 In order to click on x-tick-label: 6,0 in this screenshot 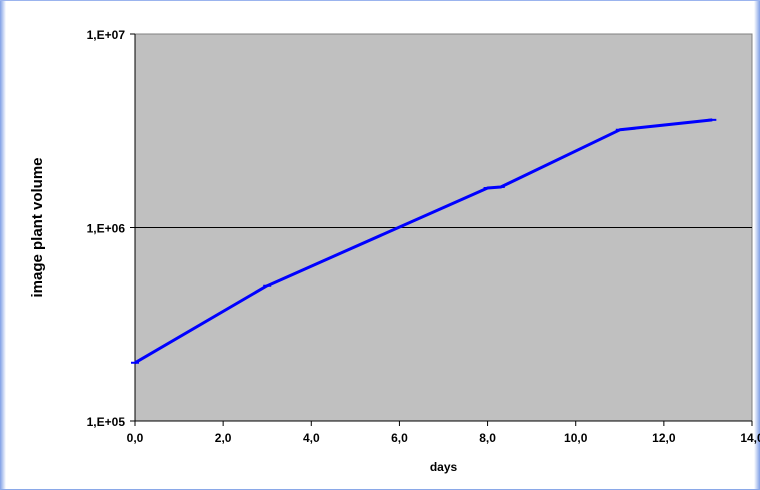, I will do `click(399, 438)`.